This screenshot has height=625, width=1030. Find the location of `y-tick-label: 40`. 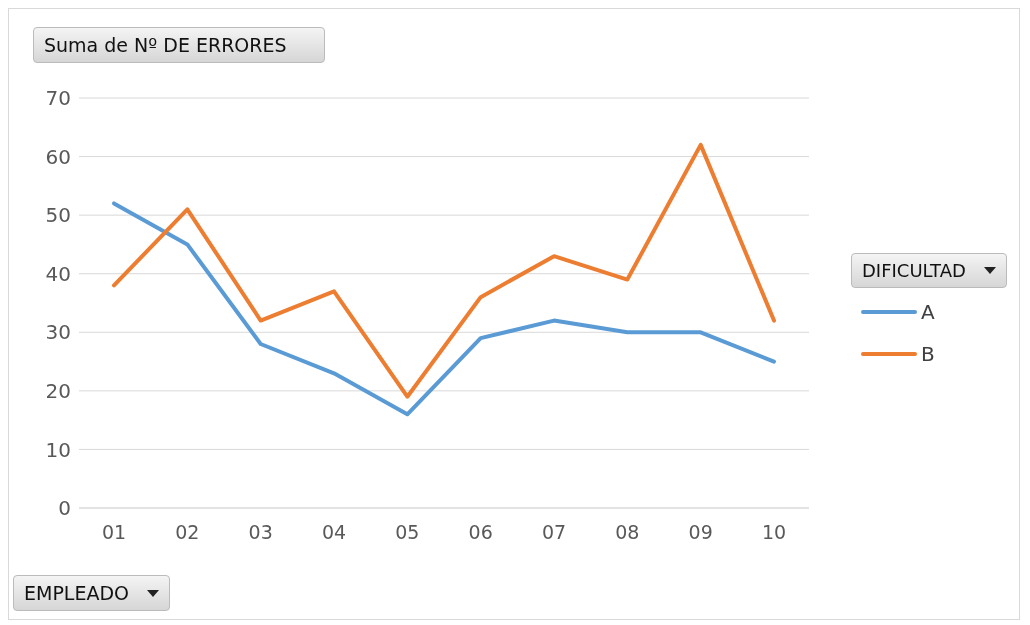

y-tick-label: 40 is located at coordinates (58, 273).